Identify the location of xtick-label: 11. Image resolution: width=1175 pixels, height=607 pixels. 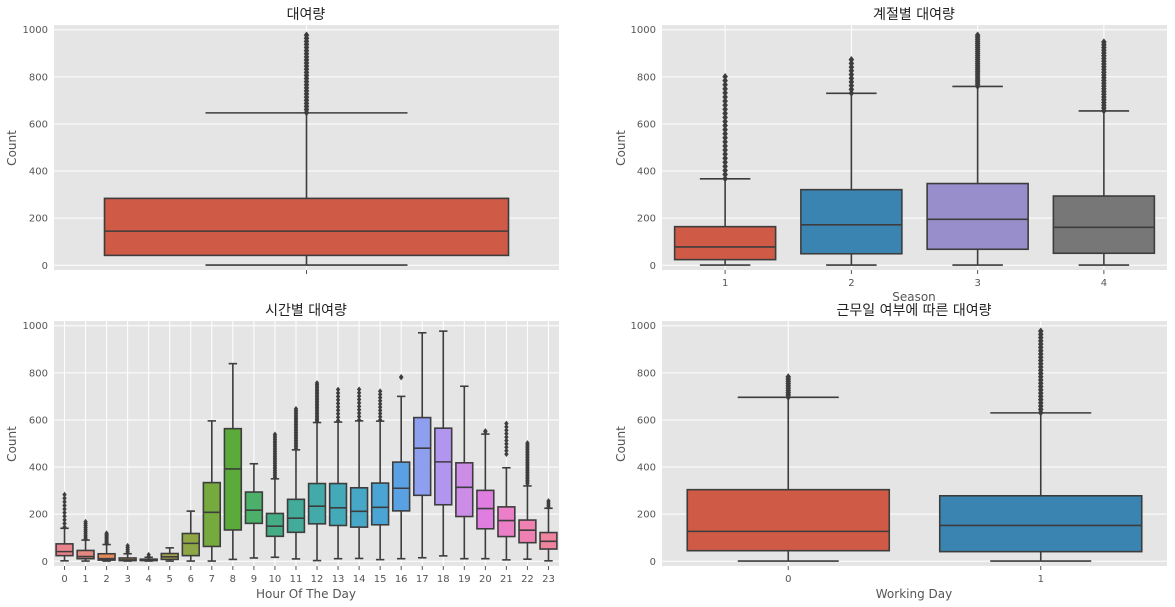
(296, 579).